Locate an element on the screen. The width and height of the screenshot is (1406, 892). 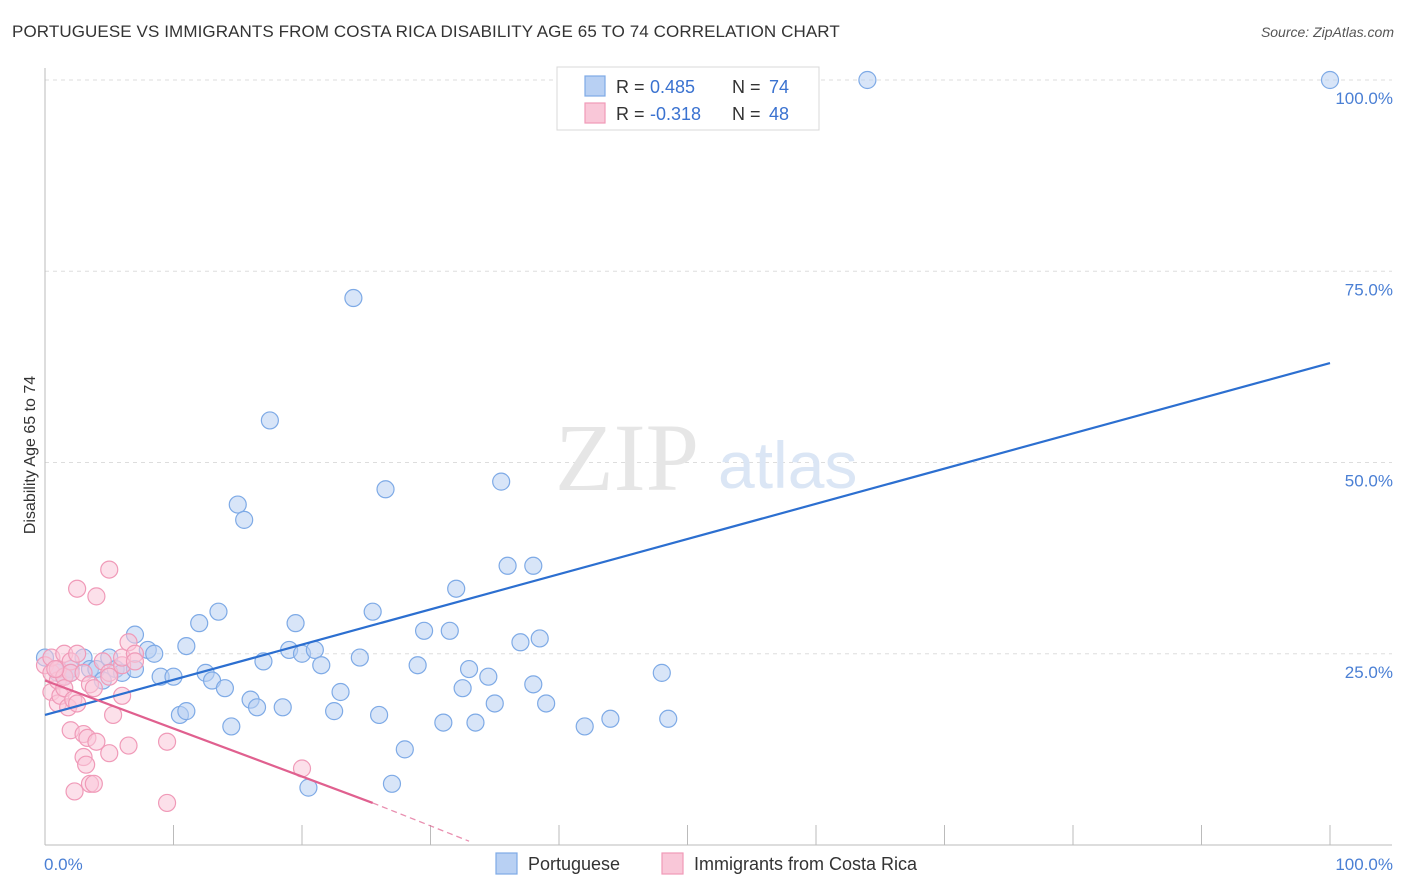
x-tick-labels: 0.0% 100.0% is located at coordinates (718, 864).